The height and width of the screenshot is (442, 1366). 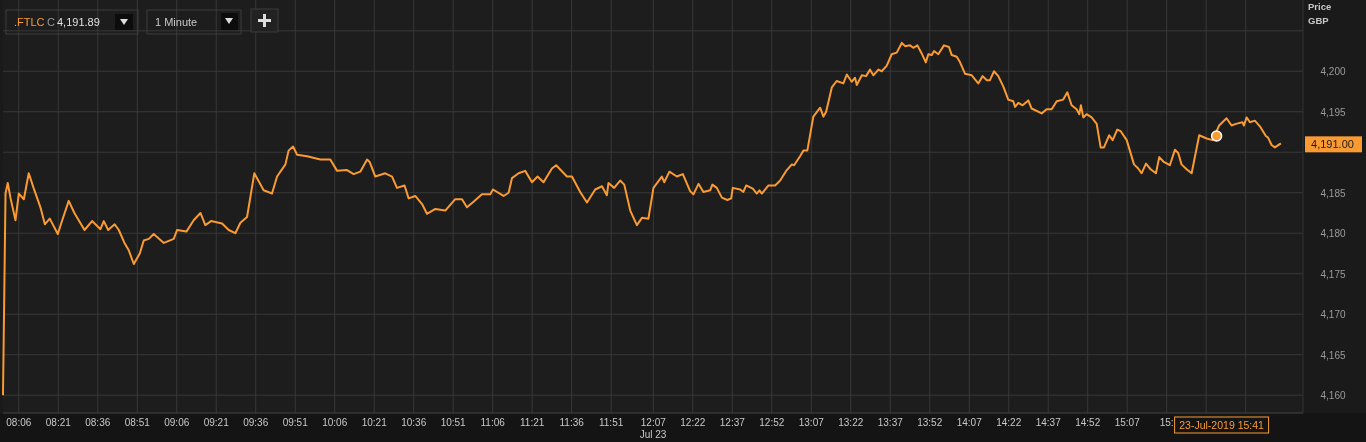 What do you see at coordinates (176, 22) in the screenshot?
I see `annotation: 1 Minute` at bounding box center [176, 22].